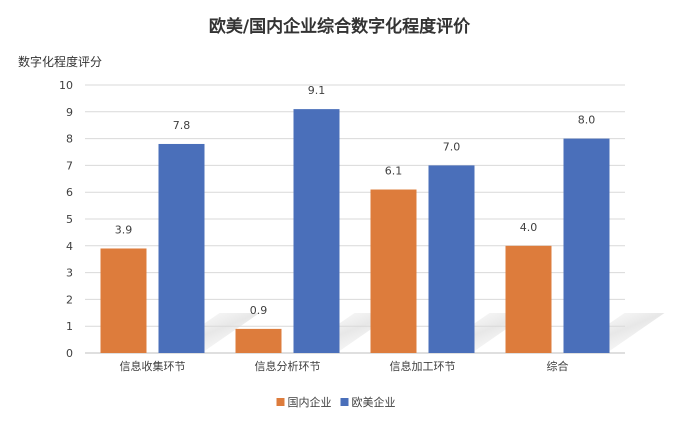 This screenshot has width=679, height=430. Describe the element at coordinates (423, 366) in the screenshot. I see `x-tick-label: 信息加工环节` at that location.